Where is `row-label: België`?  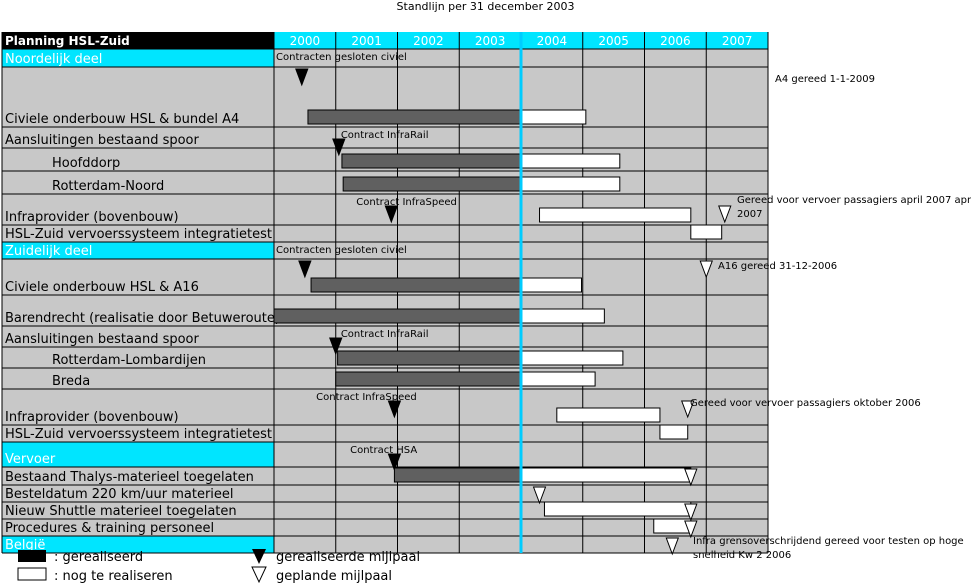
row-label: België is located at coordinates (25, 545).